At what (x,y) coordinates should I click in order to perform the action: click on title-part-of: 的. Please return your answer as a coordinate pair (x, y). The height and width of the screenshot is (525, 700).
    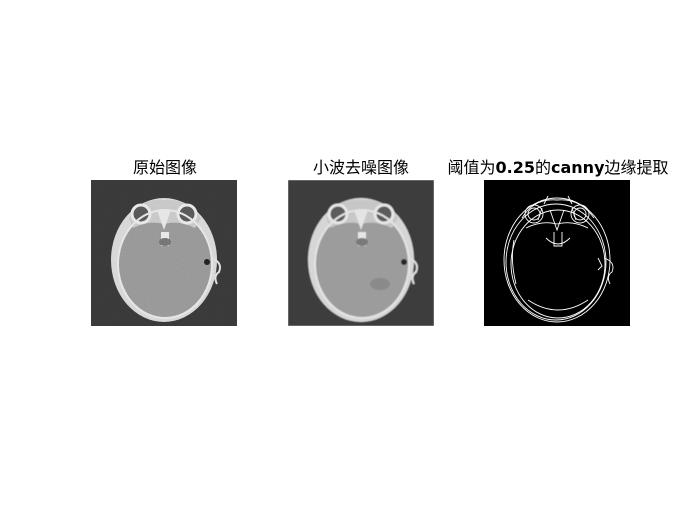
    Looking at the image, I should click on (542, 167).